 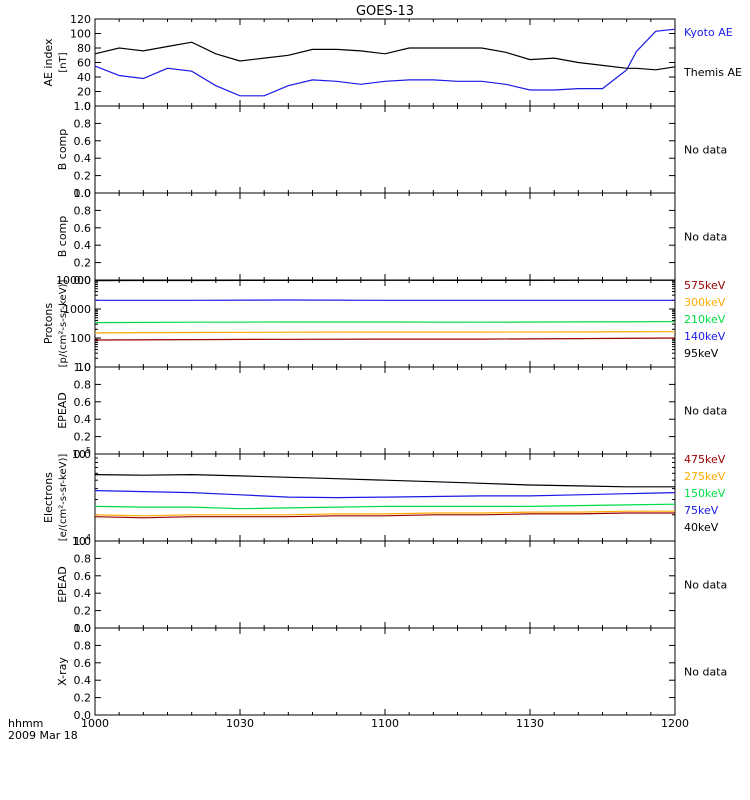 What do you see at coordinates (705, 476) in the screenshot?
I see `legend-entry: 275keV` at bounding box center [705, 476].